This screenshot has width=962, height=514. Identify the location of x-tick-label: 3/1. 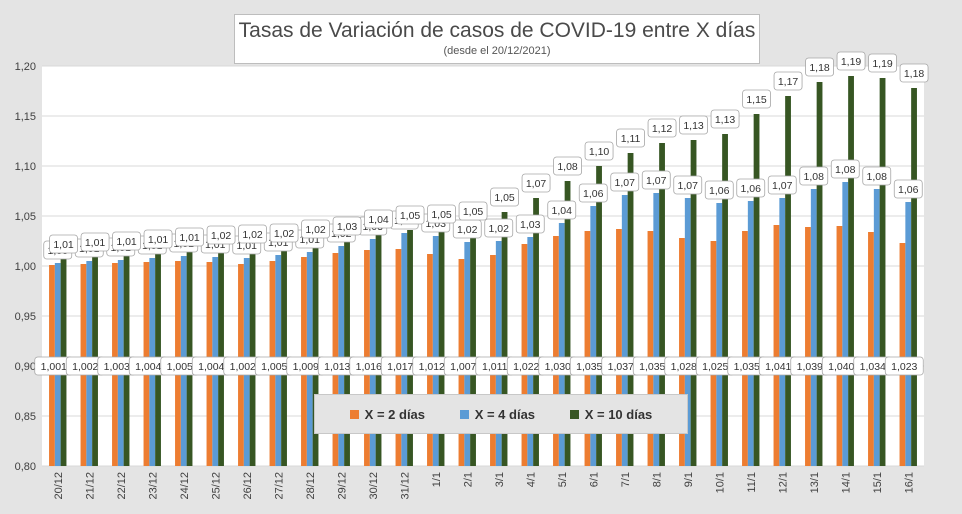
(500, 479).